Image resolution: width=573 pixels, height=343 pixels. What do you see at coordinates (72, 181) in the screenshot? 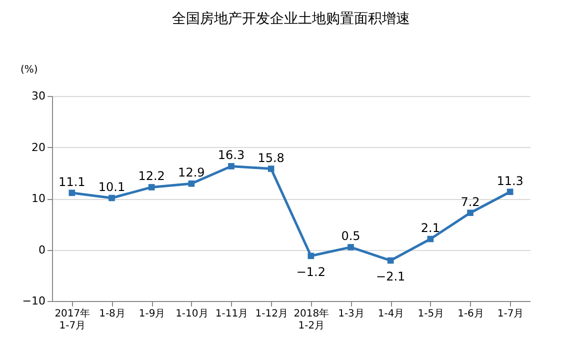
I see `data-label: 11.1` at bounding box center [72, 181].